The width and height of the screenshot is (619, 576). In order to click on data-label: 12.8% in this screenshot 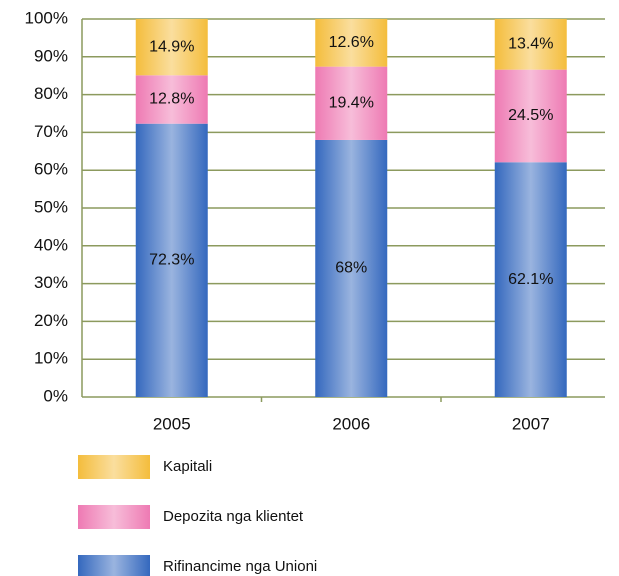, I will do `click(171, 99)`.